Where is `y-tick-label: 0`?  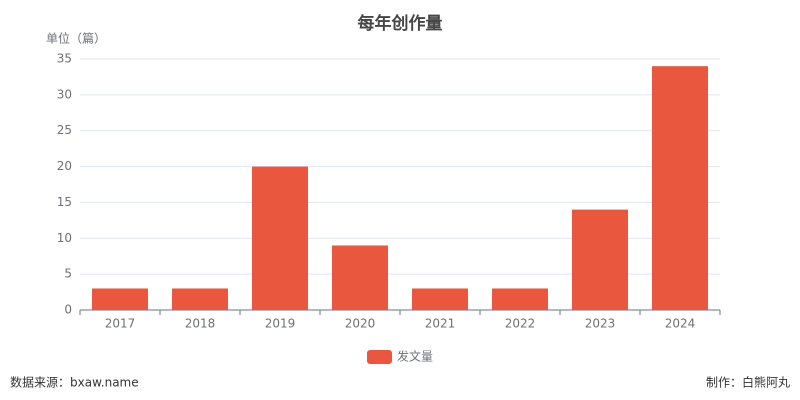
y-tick-label: 0 is located at coordinates (68, 310).